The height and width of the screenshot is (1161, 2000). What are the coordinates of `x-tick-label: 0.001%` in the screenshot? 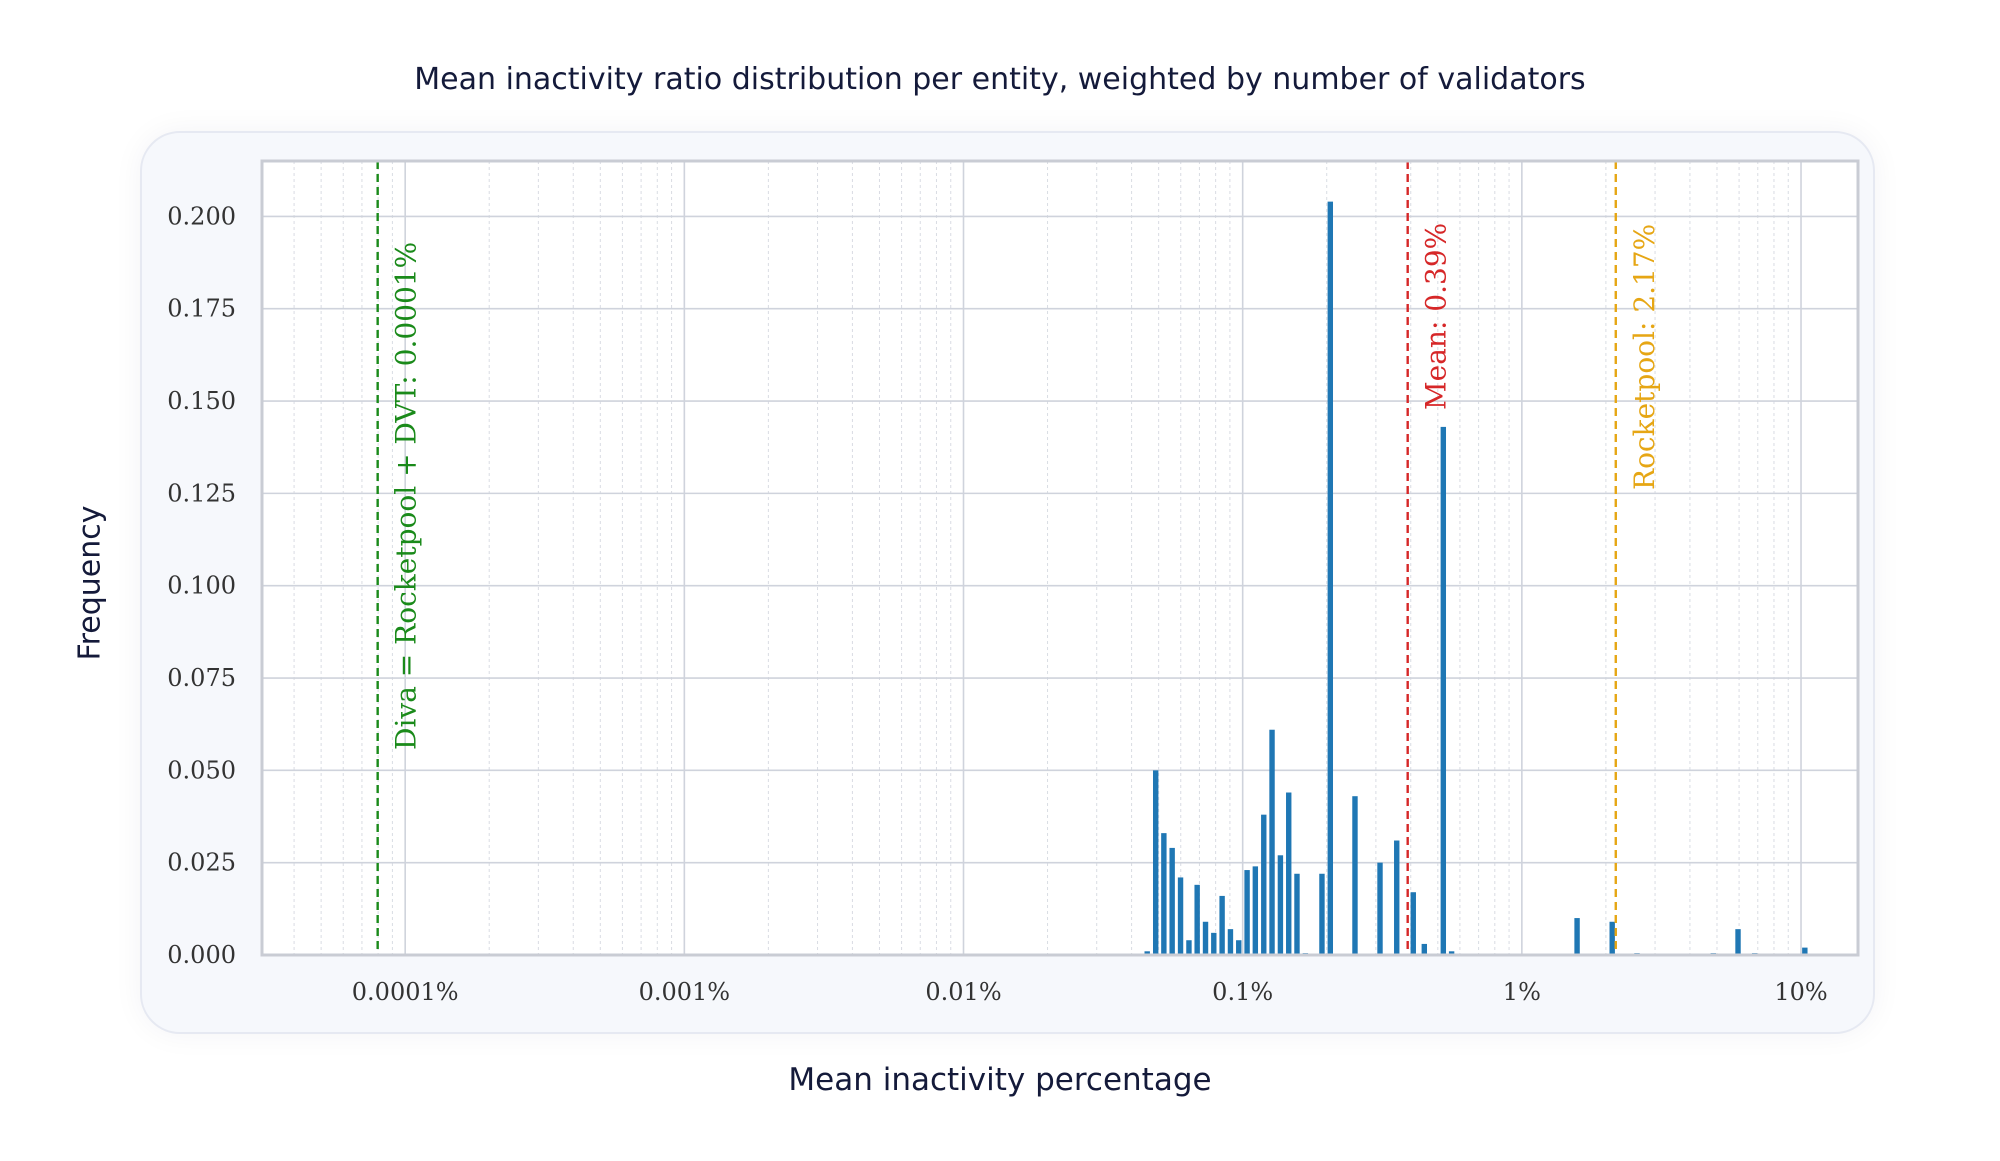 It's located at (685, 992).